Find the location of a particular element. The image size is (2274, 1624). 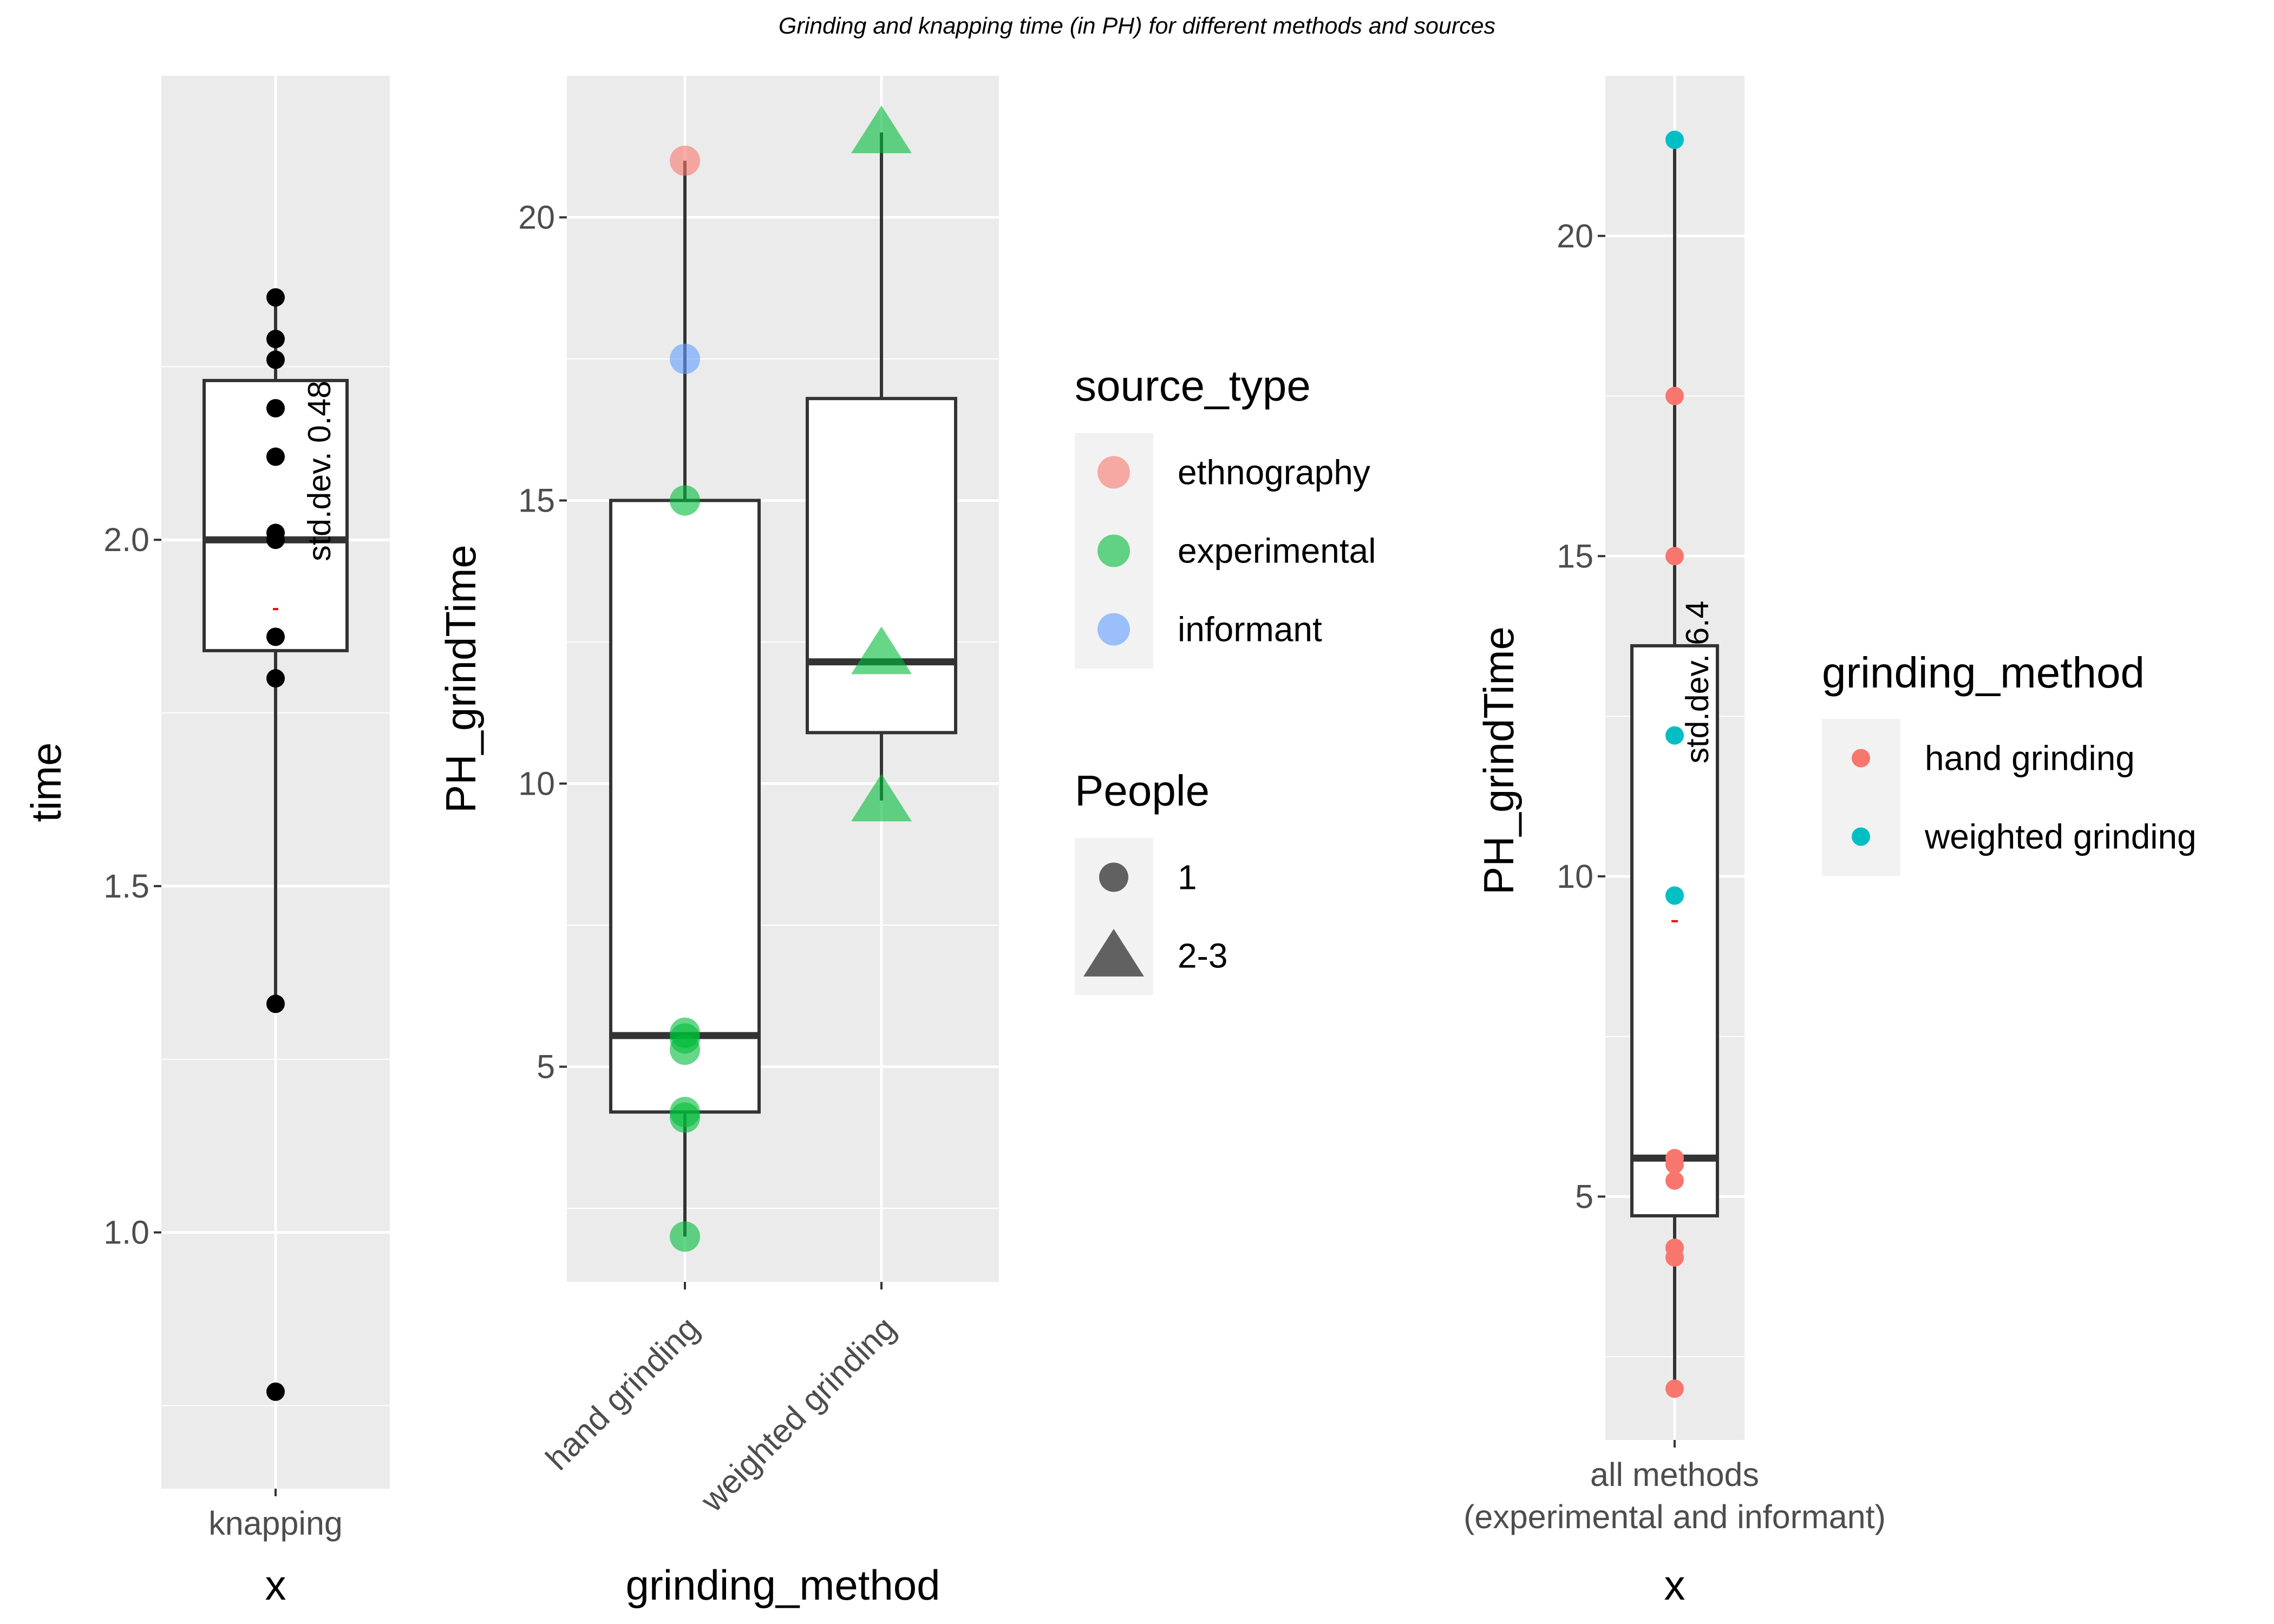

legend-title: source_type is located at coordinates (1193, 386).